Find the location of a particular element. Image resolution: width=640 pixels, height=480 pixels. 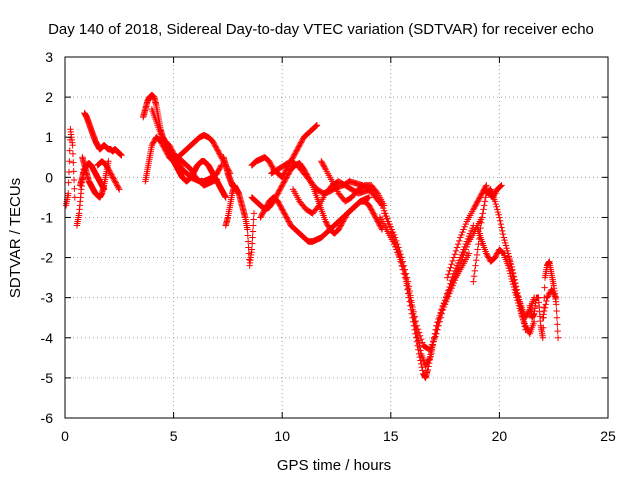

y-tick-label: -4 is located at coordinates (47, 338).